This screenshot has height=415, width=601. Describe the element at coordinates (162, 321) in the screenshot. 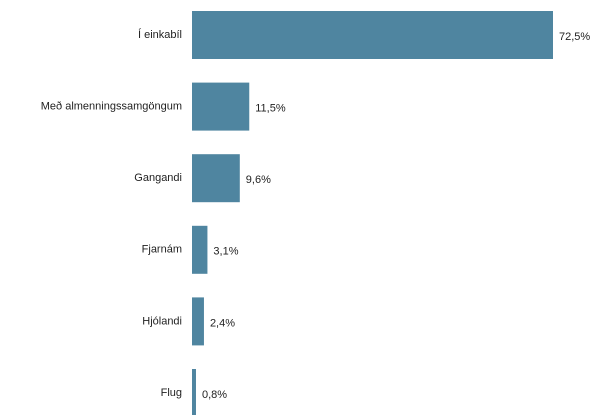

I see `category-label: Hjólandi` at that location.